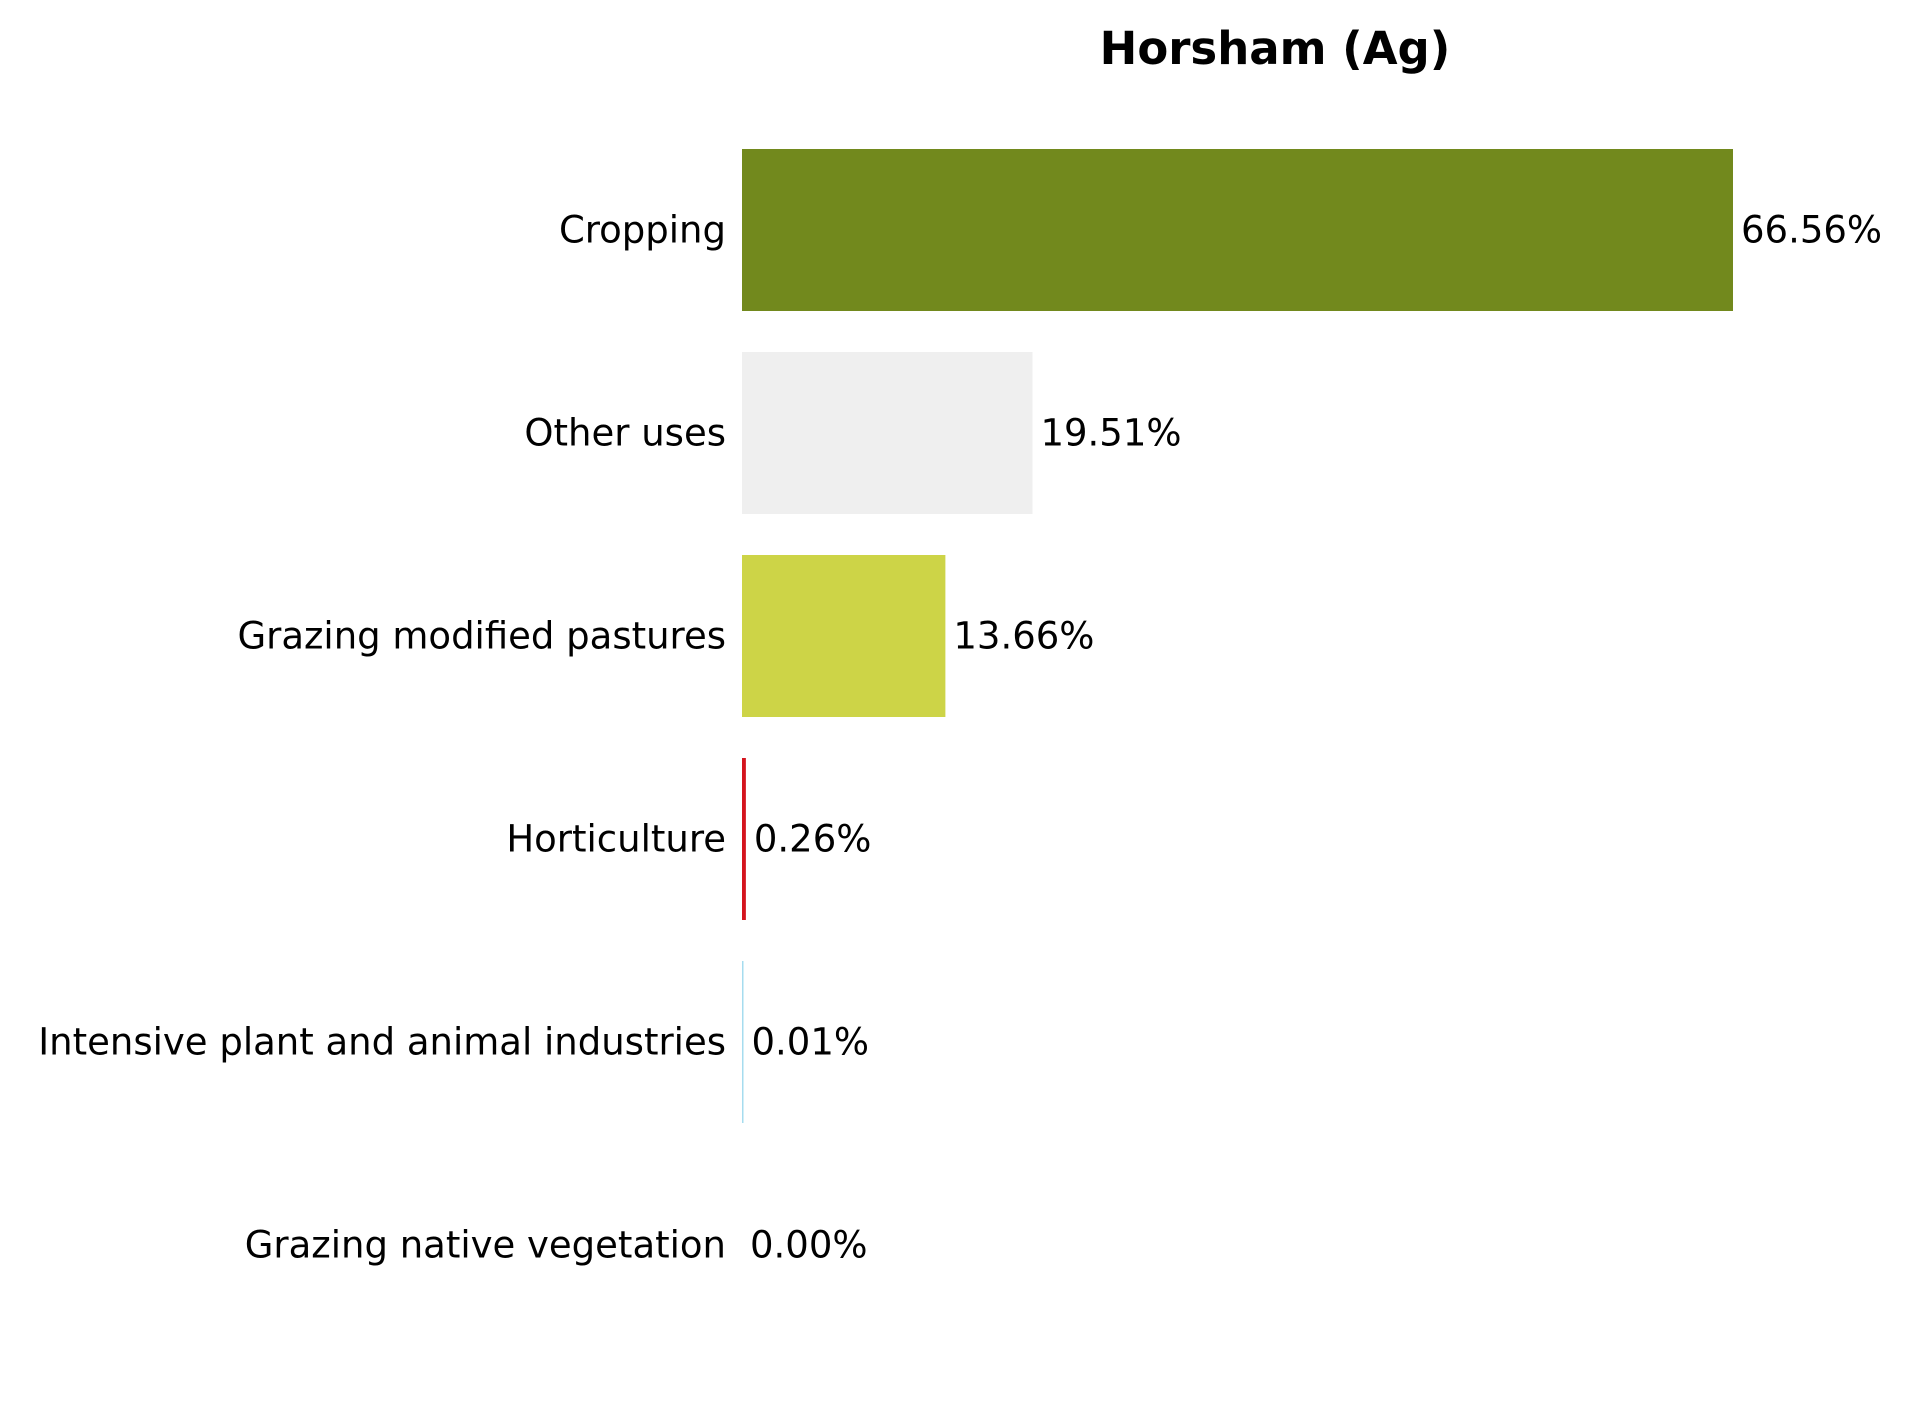 Image resolution: width=1907 pixels, height=1409 pixels. I want to click on chart-title: Horsham (Ag), so click(1275, 48).